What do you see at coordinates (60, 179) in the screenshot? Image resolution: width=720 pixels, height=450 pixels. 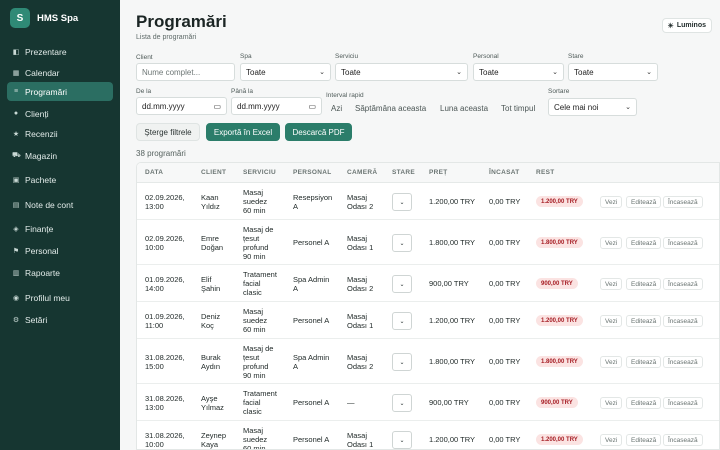 I see `sidebar-item: ▣ Pachete` at bounding box center [60, 179].